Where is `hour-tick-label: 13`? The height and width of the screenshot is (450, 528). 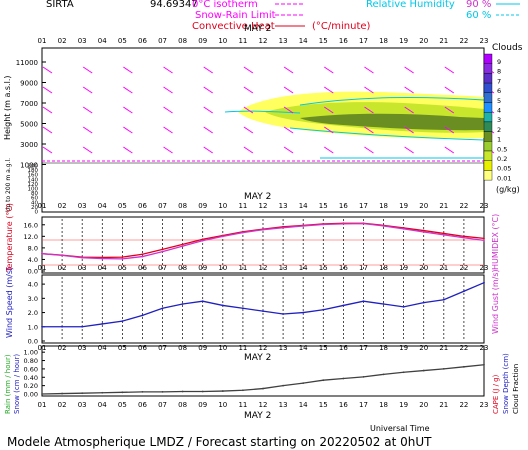
hour-tick-label: 13 is located at coordinates (283, 405).